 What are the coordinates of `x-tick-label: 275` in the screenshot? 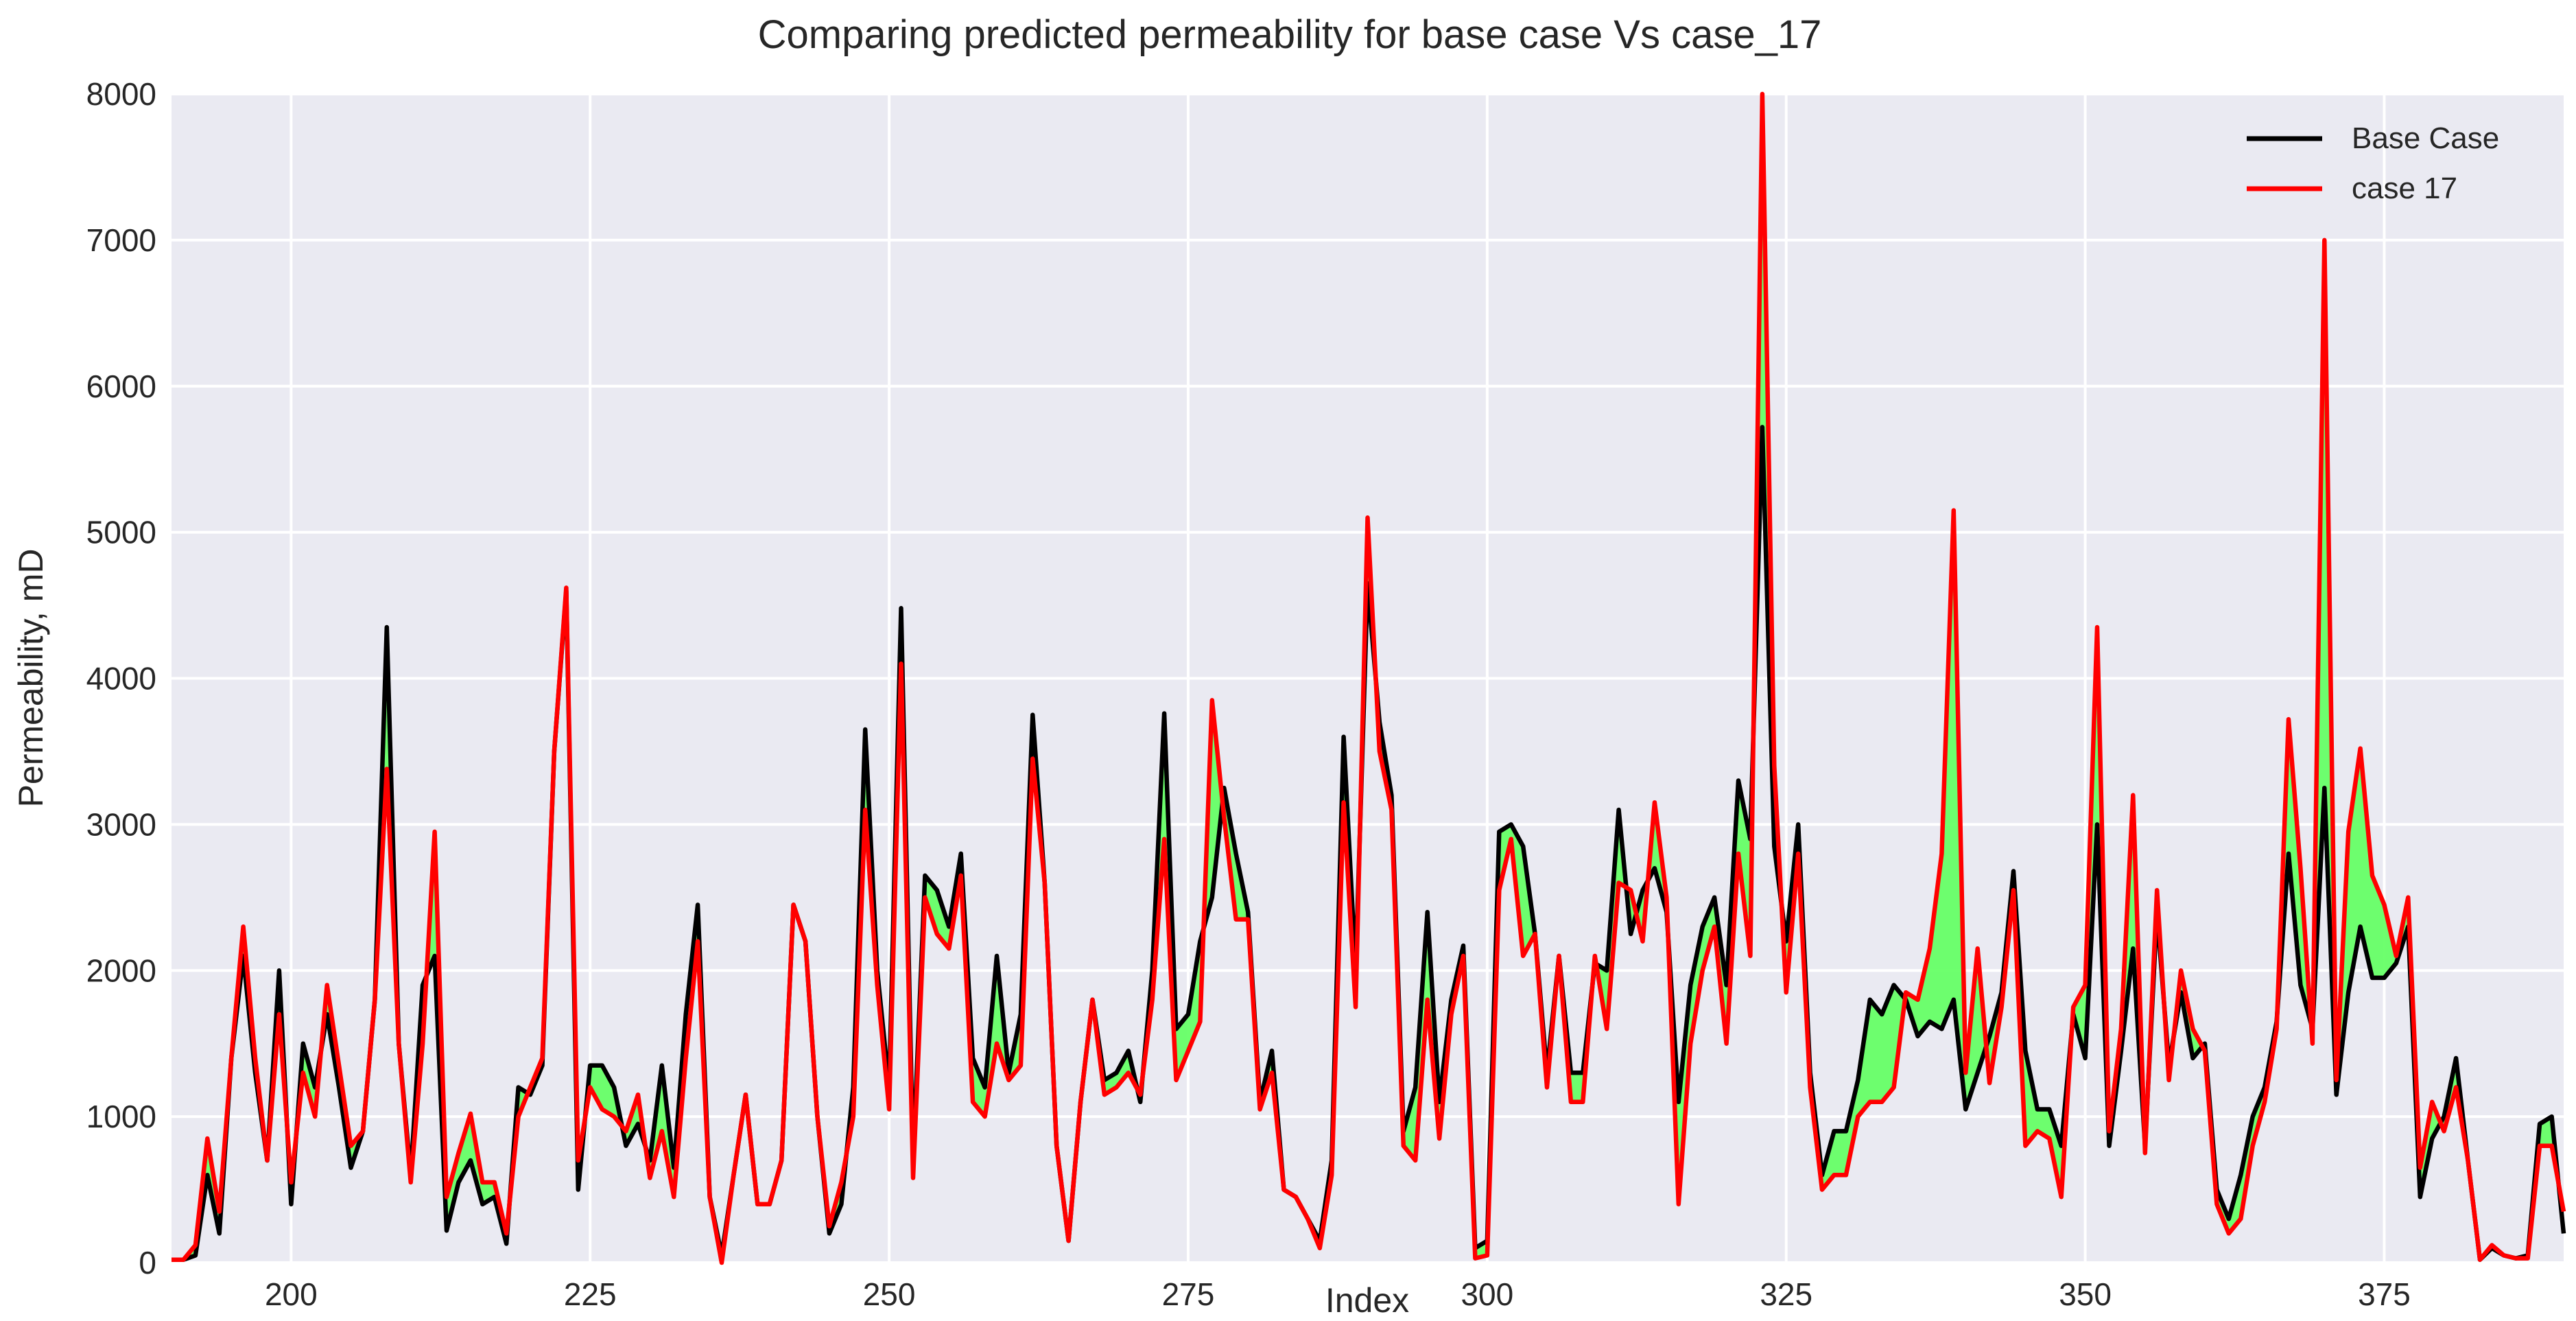 It's located at (1188, 1294).